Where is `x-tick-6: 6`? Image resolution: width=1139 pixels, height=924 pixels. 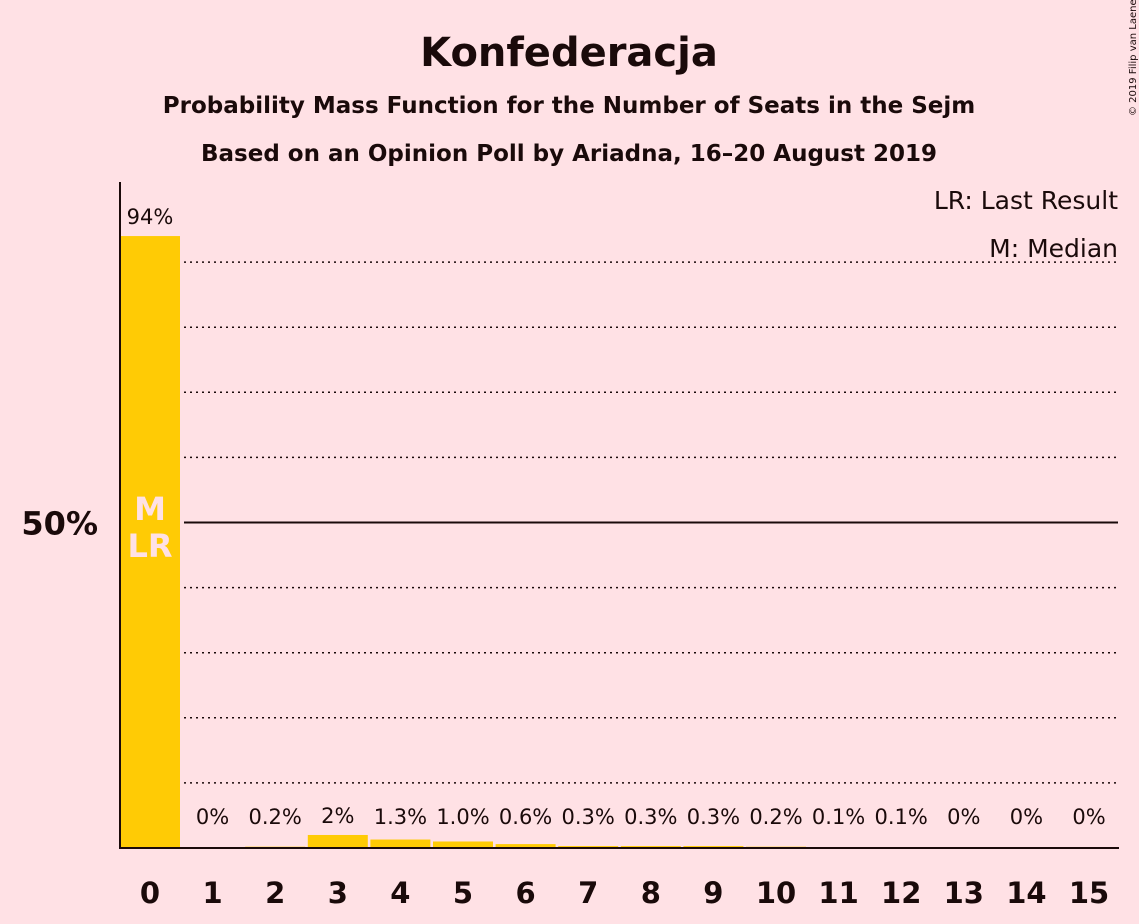
x-tick-6: 6 is located at coordinates (526, 893).